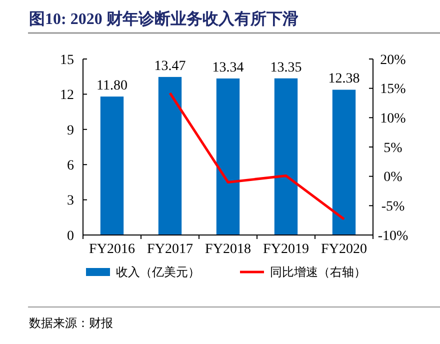 The height and width of the screenshot is (344, 440). What do you see at coordinates (112, 249) in the screenshot?
I see `x-tick-label: FY2016` at bounding box center [112, 249].